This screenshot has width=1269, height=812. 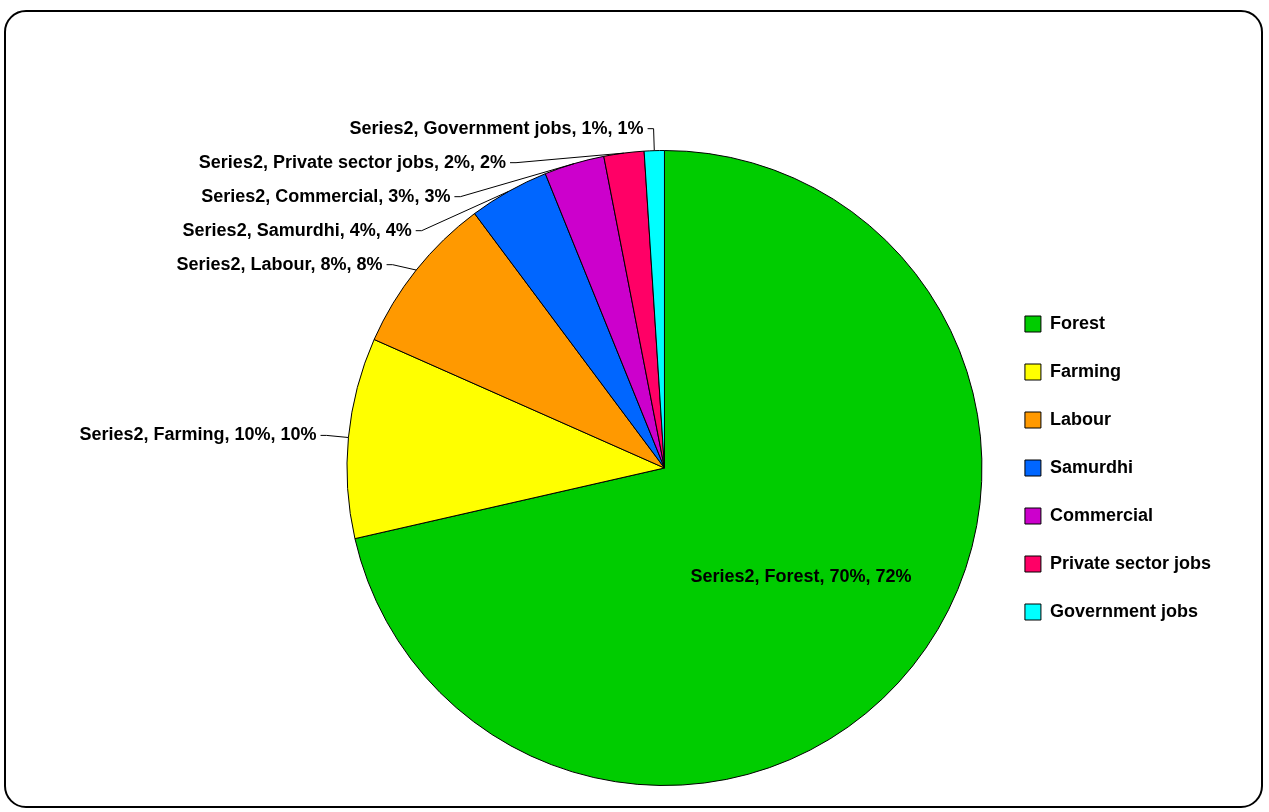 What do you see at coordinates (1130, 562) in the screenshot?
I see `legend-label: Private sector jobs` at bounding box center [1130, 562].